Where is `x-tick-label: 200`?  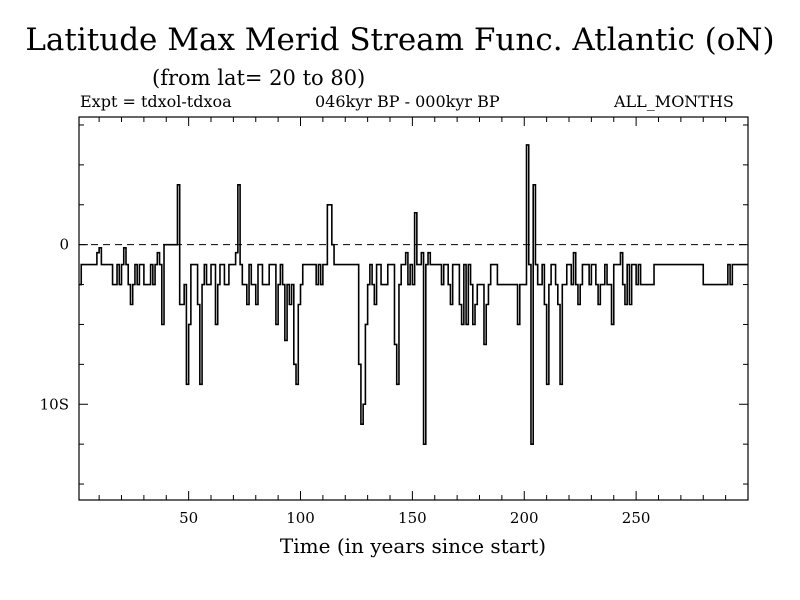
x-tick-label: 200 is located at coordinates (524, 518).